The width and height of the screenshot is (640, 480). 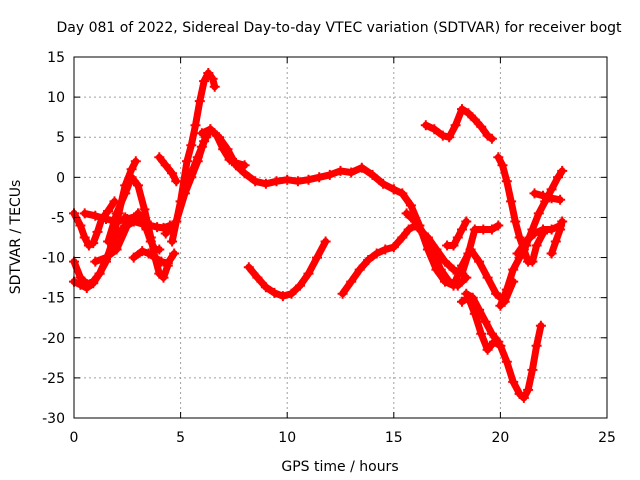 What do you see at coordinates (339, 467) in the screenshot?
I see `x-axis-label: GPS time / hours` at bounding box center [339, 467].